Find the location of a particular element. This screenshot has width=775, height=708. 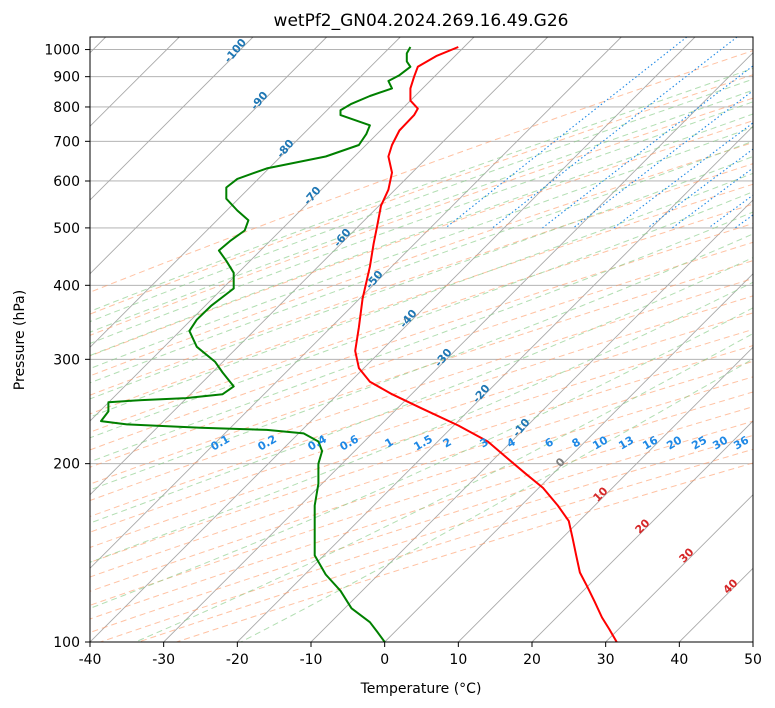

y-axis-label: Pressure (hPa) is located at coordinates (20, 340).